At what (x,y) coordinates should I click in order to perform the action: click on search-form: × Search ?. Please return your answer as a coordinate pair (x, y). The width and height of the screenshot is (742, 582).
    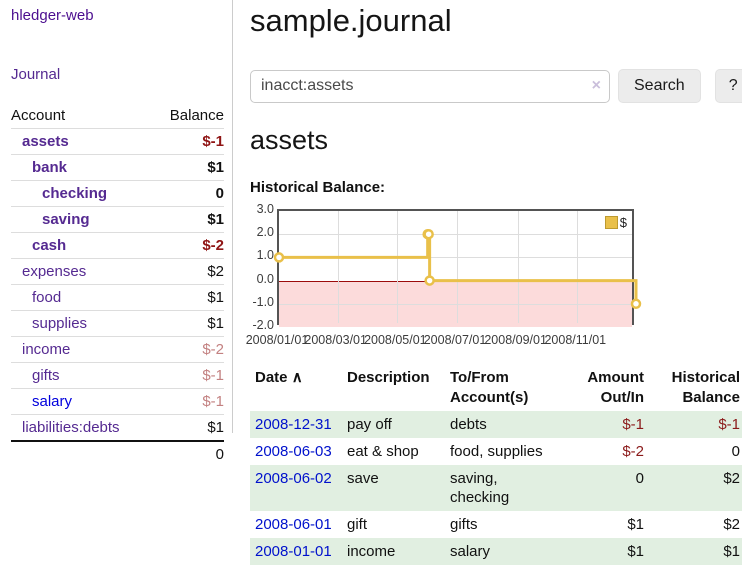
    Looking at the image, I should click on (496, 86).